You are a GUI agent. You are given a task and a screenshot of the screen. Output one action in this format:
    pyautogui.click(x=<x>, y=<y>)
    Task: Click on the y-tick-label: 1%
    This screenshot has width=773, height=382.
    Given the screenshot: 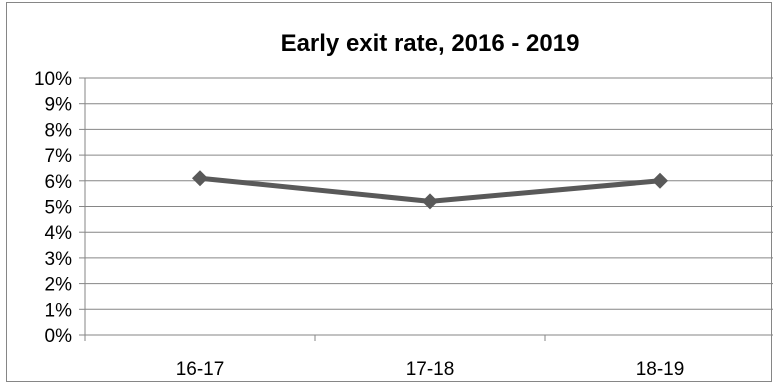 What is the action you would take?
    pyautogui.click(x=59, y=310)
    